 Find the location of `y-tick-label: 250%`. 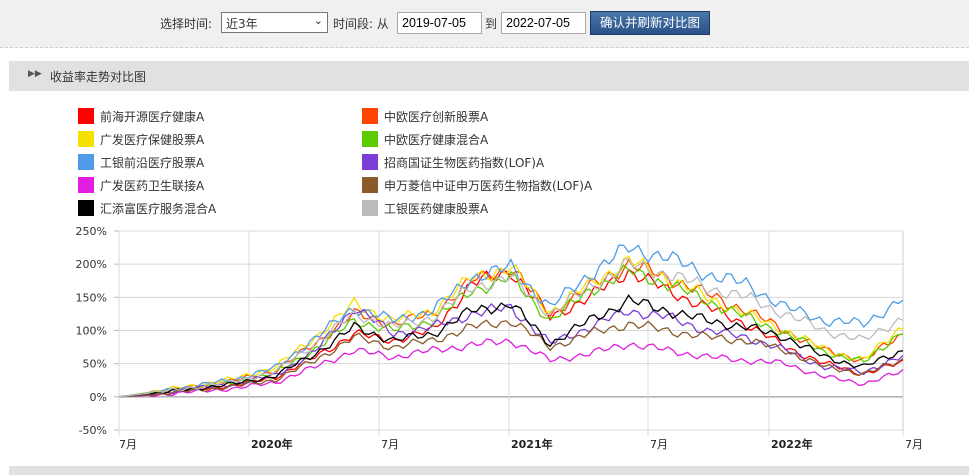

y-tick-label: 250% is located at coordinates (91, 231).